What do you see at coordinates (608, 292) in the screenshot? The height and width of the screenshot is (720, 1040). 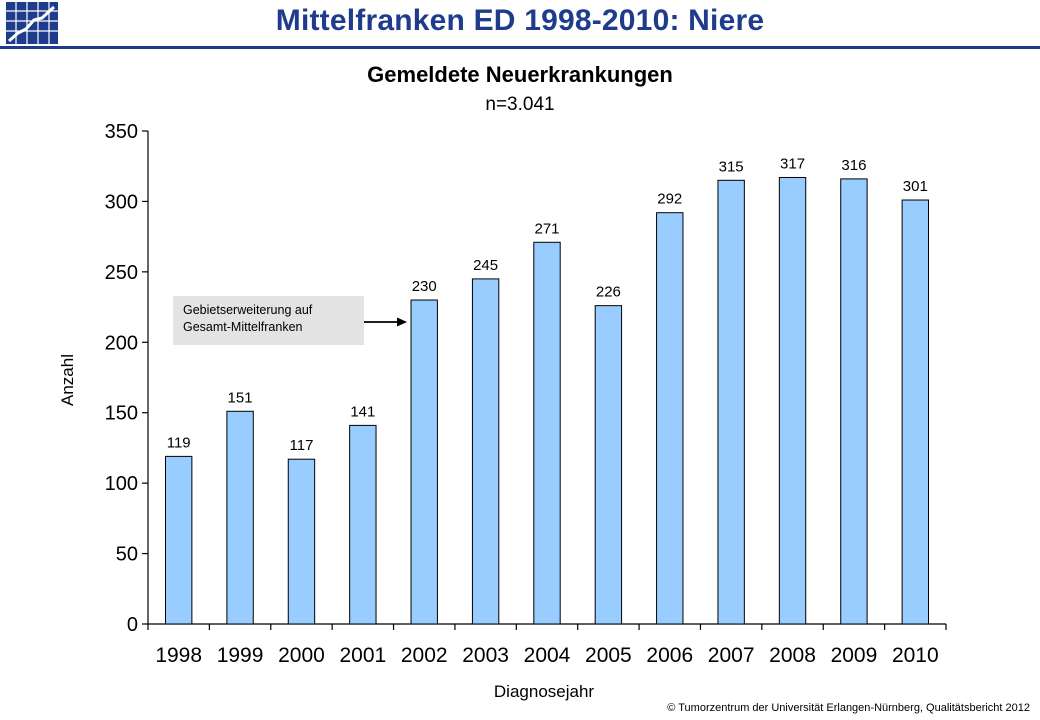 I see `data-label-2005: 226` at bounding box center [608, 292].